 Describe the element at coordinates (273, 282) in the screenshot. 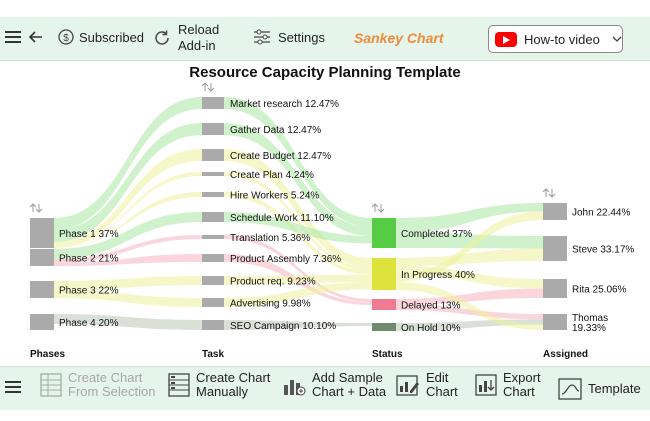

I see `task-label: Product req. 9.23%` at that location.